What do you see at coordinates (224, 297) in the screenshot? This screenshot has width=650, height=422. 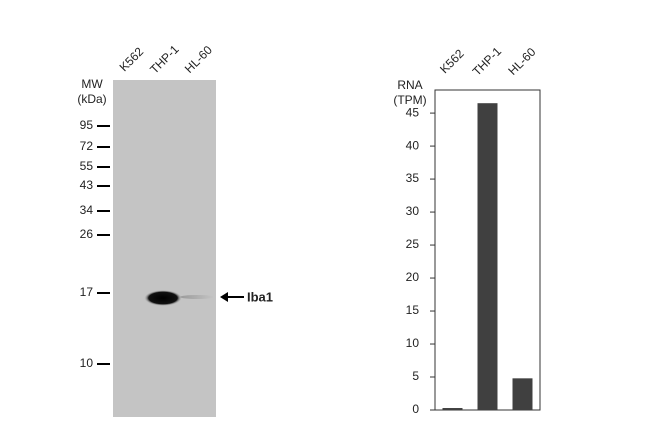 I see `band-arrowhead` at bounding box center [224, 297].